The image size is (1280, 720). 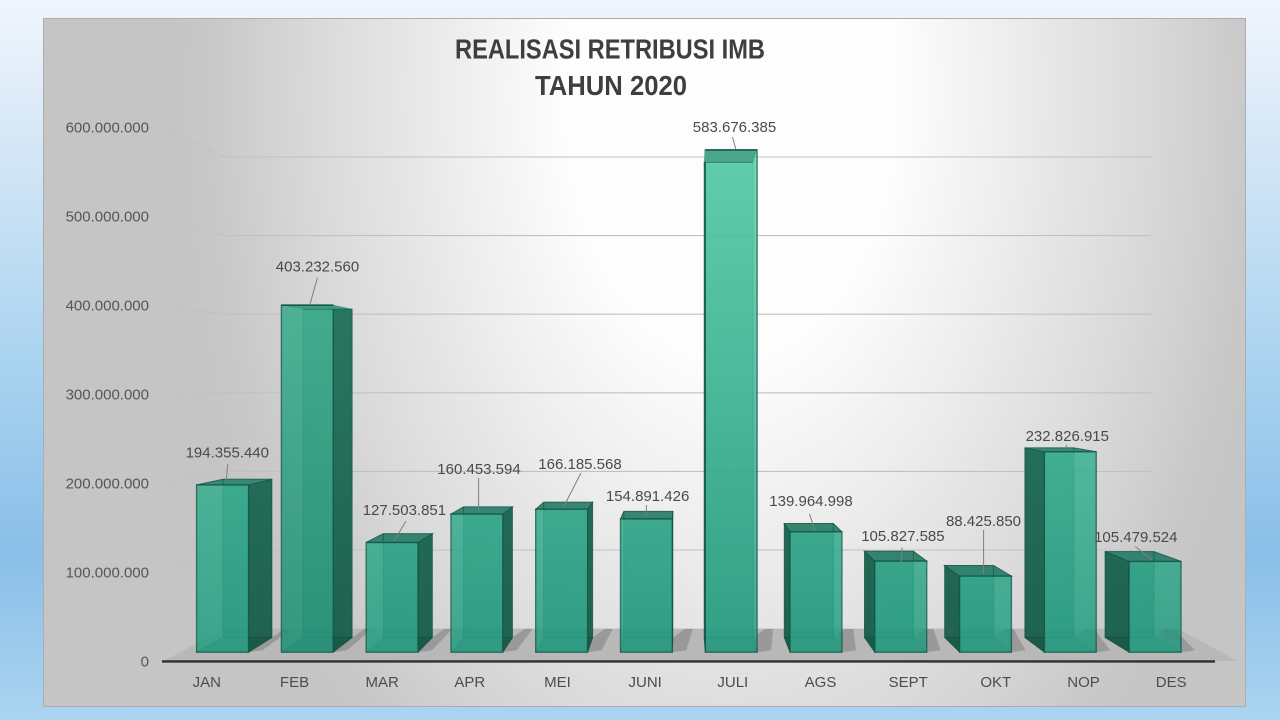 I want to click on svg-text: 600.000.000, so click(x=107, y=128).